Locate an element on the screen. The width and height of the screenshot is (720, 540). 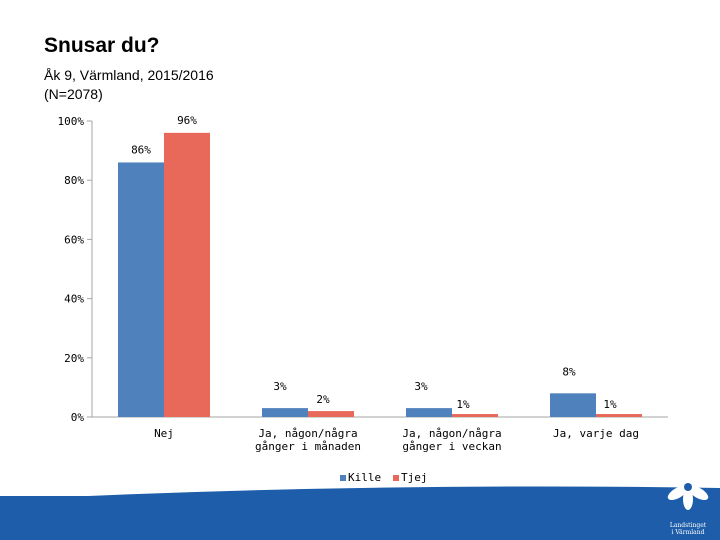
legend-swatch-kille is located at coordinates (343, 478).